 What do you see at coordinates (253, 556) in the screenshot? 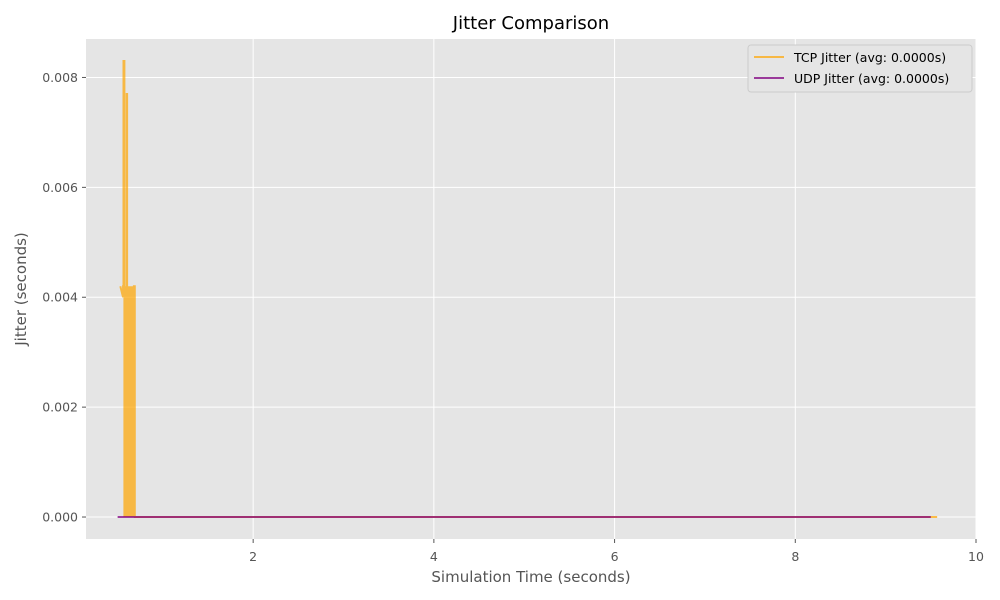
I see `x-tick-label: 2` at bounding box center [253, 556].